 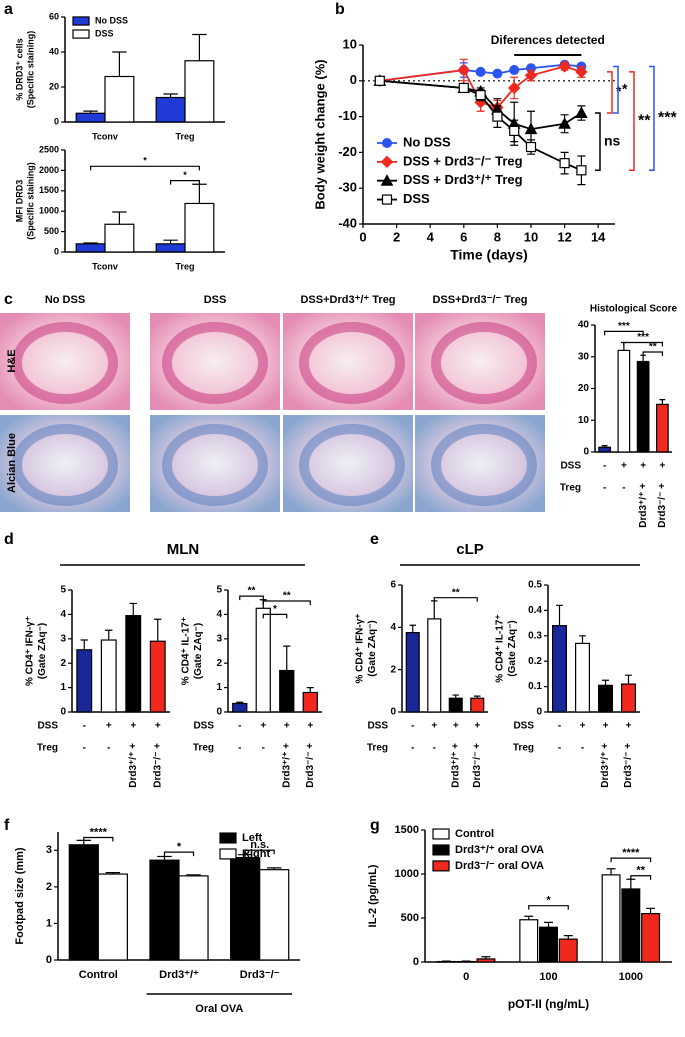 I want to click on x-tick-label: Control, so click(x=98, y=975).